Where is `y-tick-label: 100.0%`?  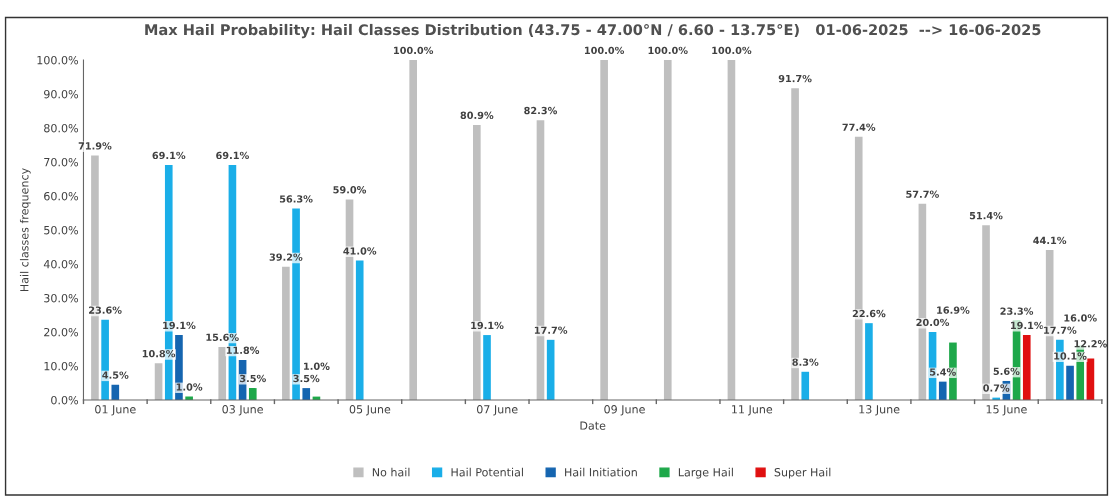
y-tick-label: 100.0% is located at coordinates (57, 60).